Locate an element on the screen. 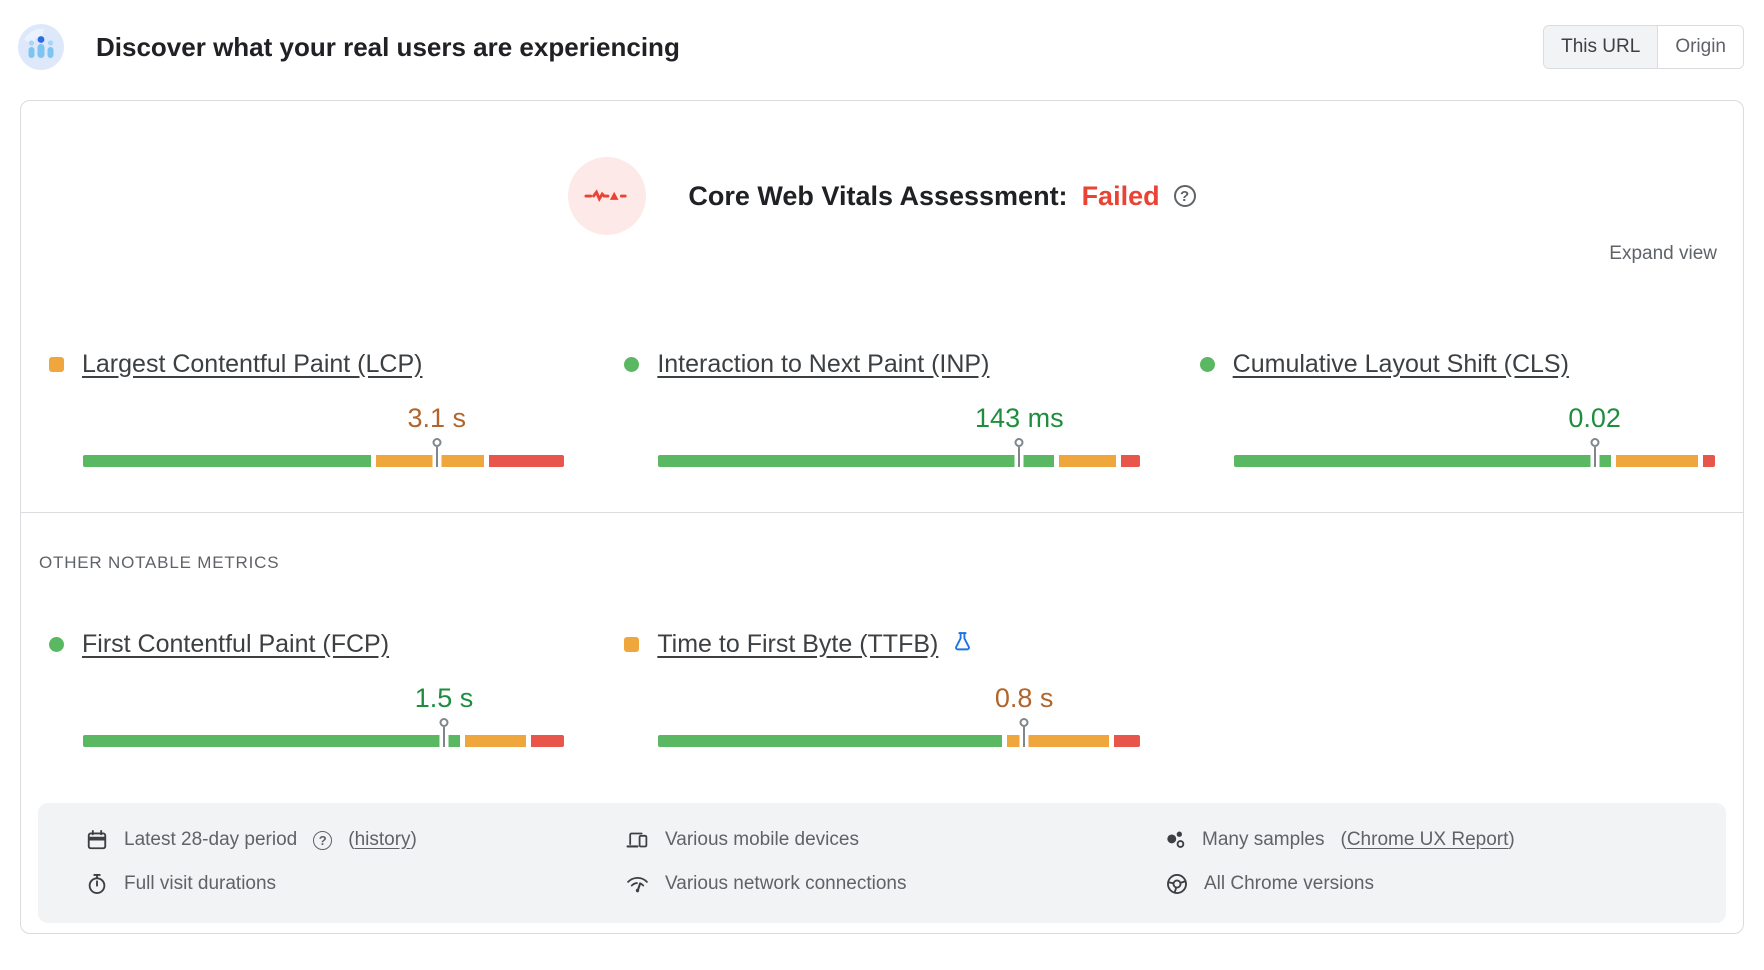  fcp-p75-pin is located at coordinates (444, 722).